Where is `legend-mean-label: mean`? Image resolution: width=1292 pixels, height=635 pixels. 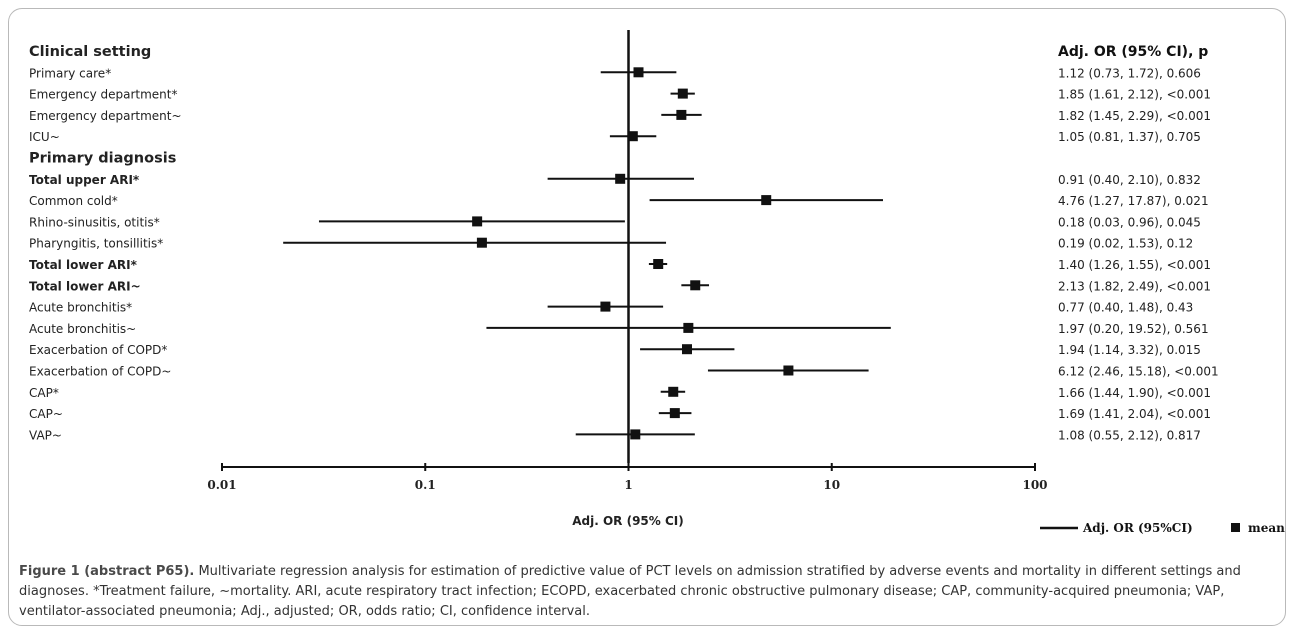 legend-mean-label: mean is located at coordinates (1266, 528).